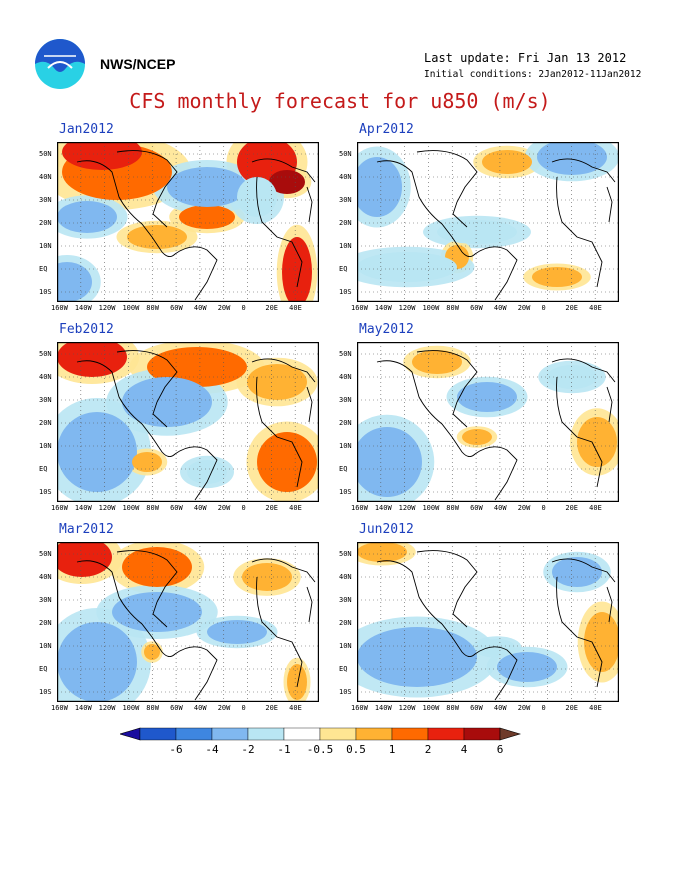 This screenshot has height=880, width=680. What do you see at coordinates (45, 177) in the screenshot?
I see `lat-tick-label: 40N` at bounding box center [45, 177].